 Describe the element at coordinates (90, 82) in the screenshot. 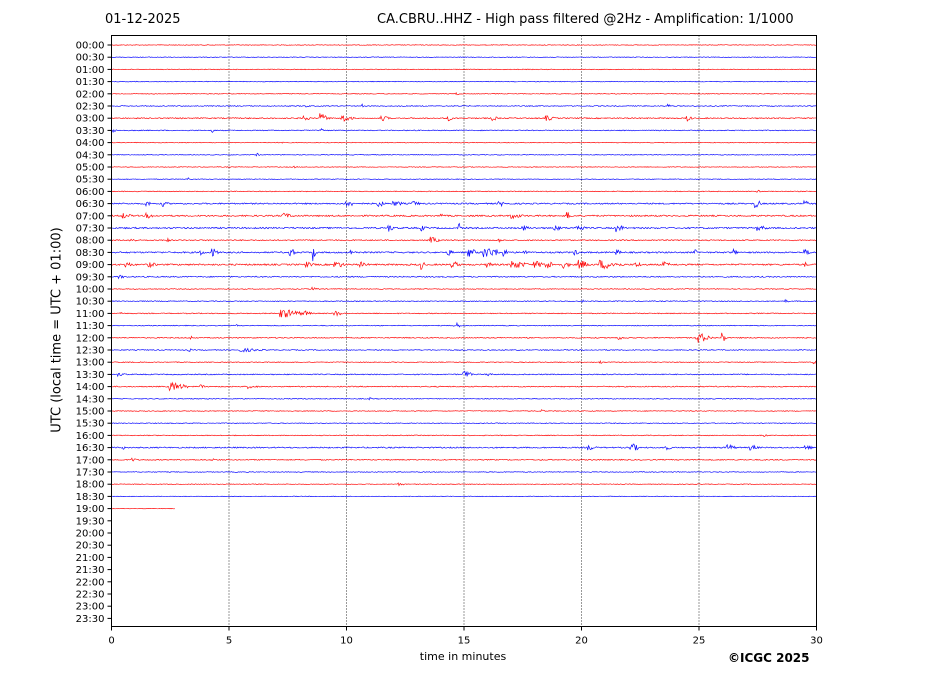

I see `y-tick-label: 01:30` at that location.